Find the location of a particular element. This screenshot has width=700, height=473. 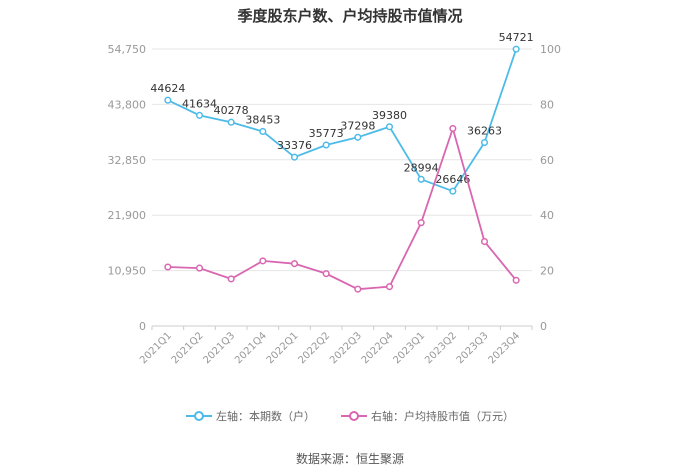

legend-swatch-market-value-icon is located at coordinates (354, 416).